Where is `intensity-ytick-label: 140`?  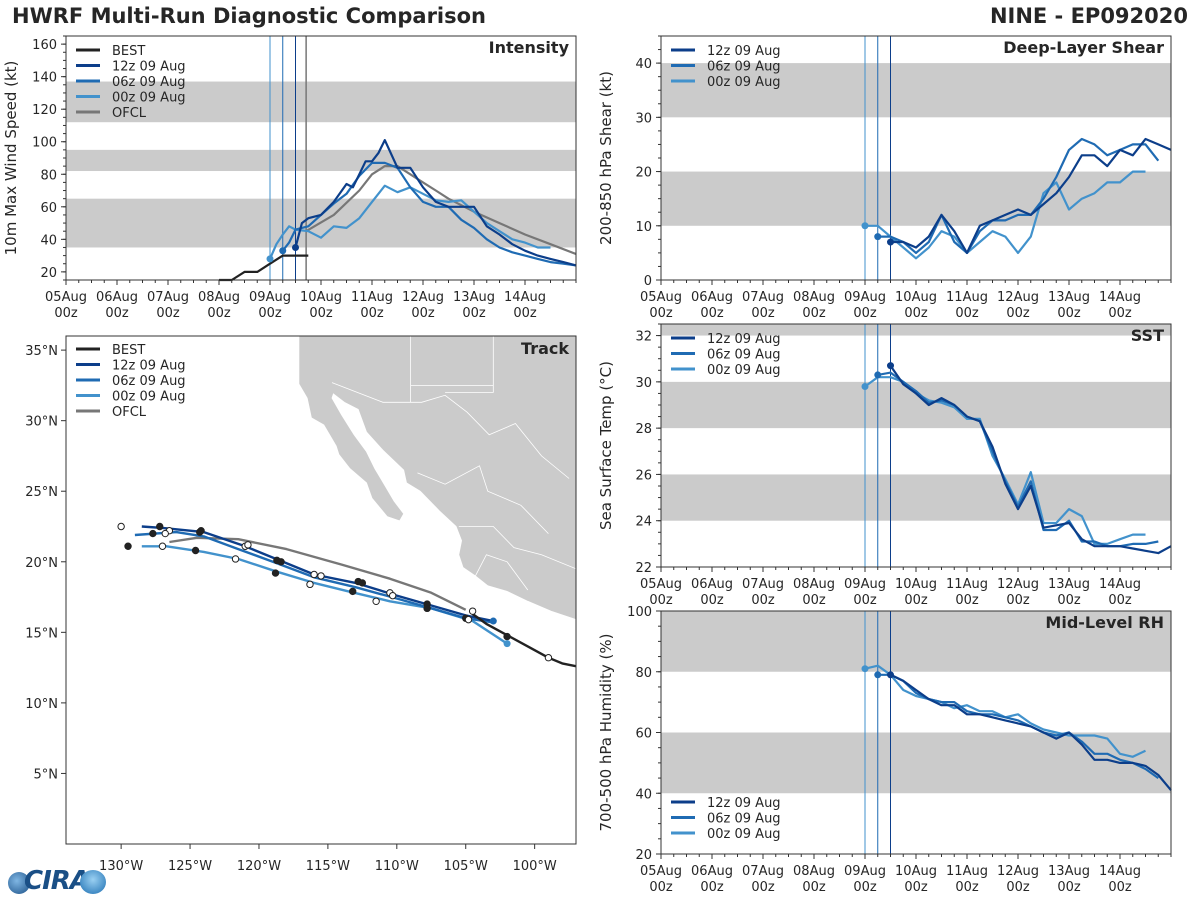
intensity-ytick-label: 140 is located at coordinates (44, 78).